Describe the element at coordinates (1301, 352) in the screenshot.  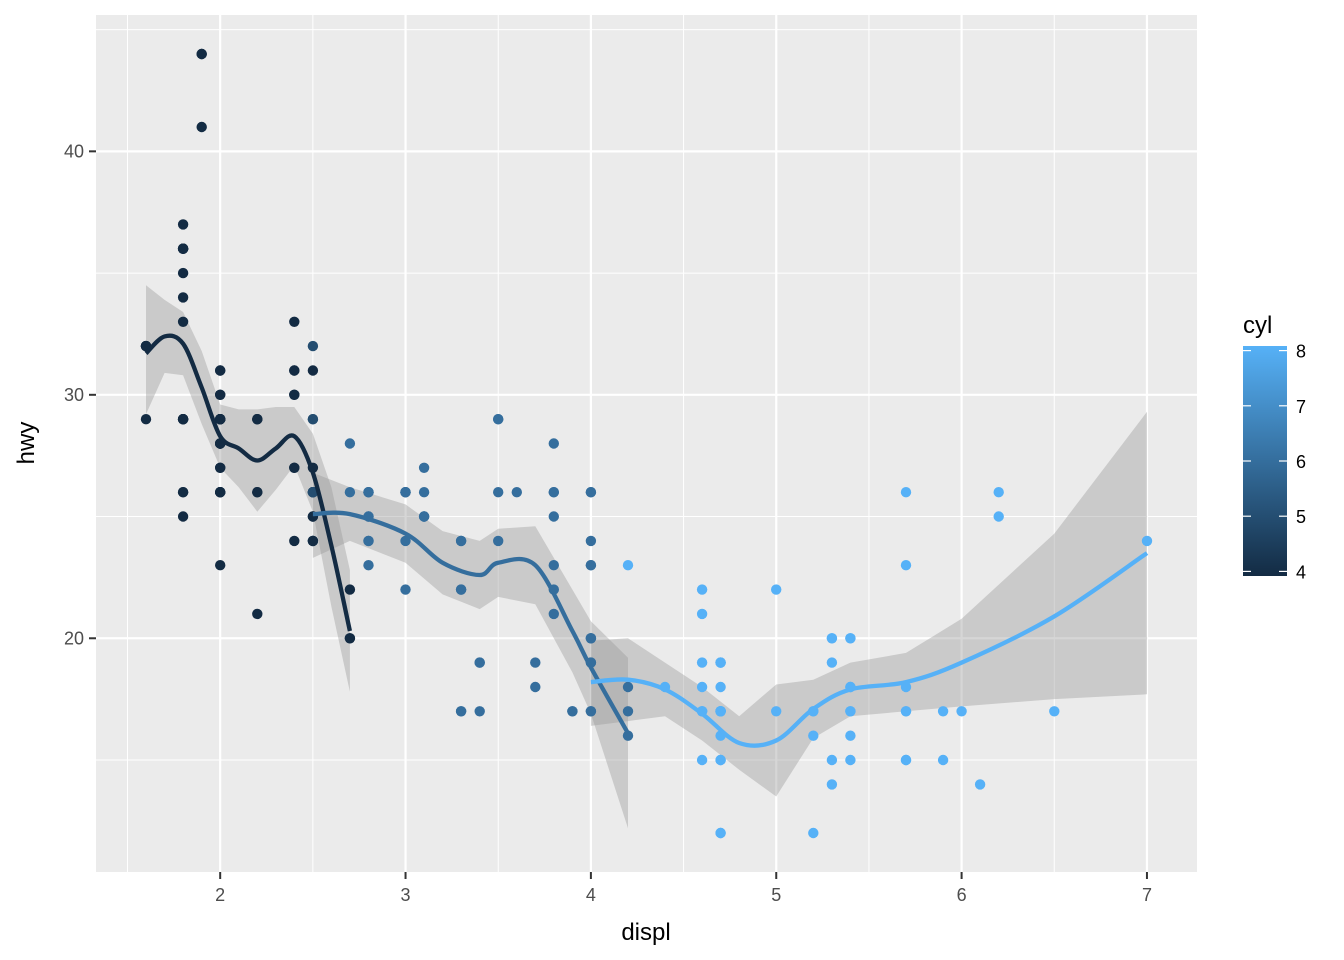
I see `legend-tick-label: 8` at that location.